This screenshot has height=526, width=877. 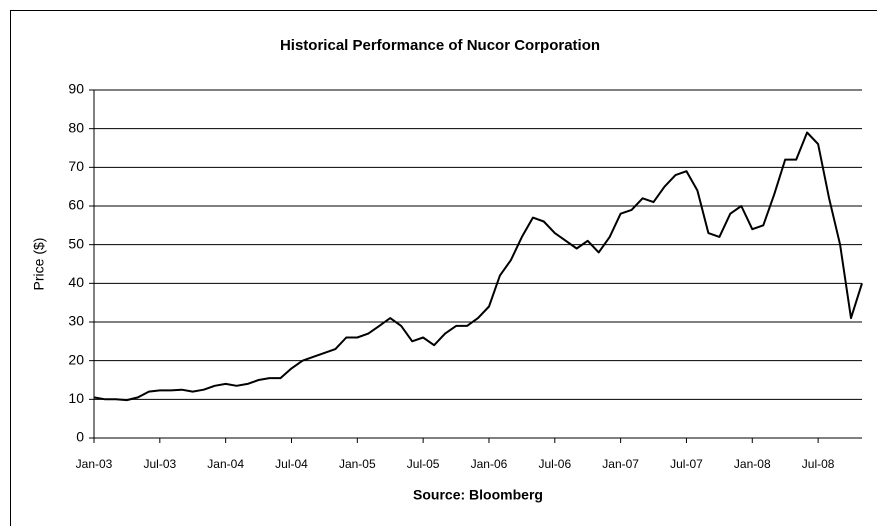 I want to click on y-axis-label: Price ($), so click(x=39, y=264).